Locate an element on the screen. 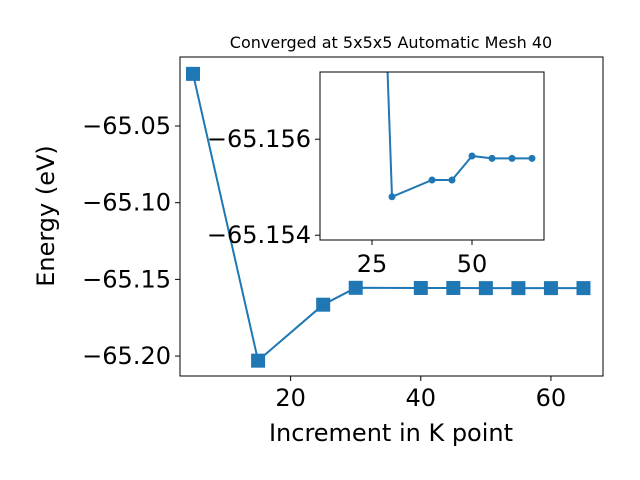  inset-y-tick-label: −65.156 is located at coordinates (259, 139).